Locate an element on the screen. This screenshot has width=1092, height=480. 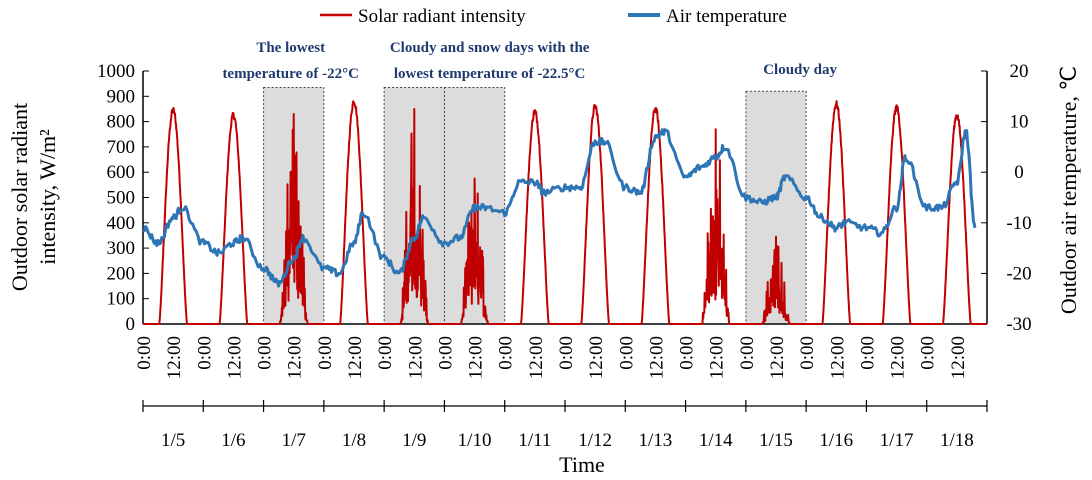
day-label: 1/9 is located at coordinates (414, 440).